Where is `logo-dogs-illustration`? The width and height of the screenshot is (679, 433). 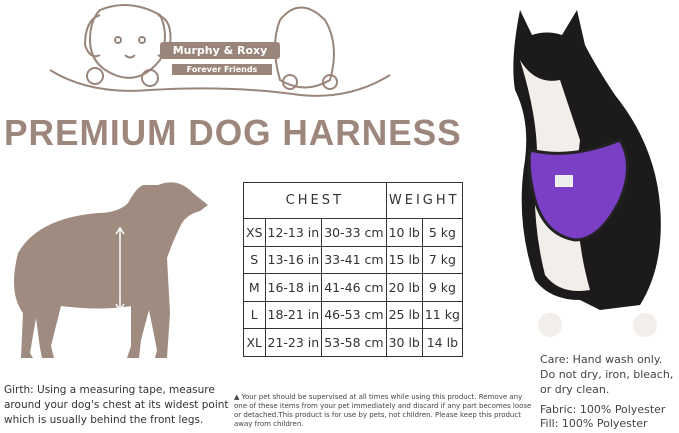 logo-dogs-illustration is located at coordinates (220, 50).